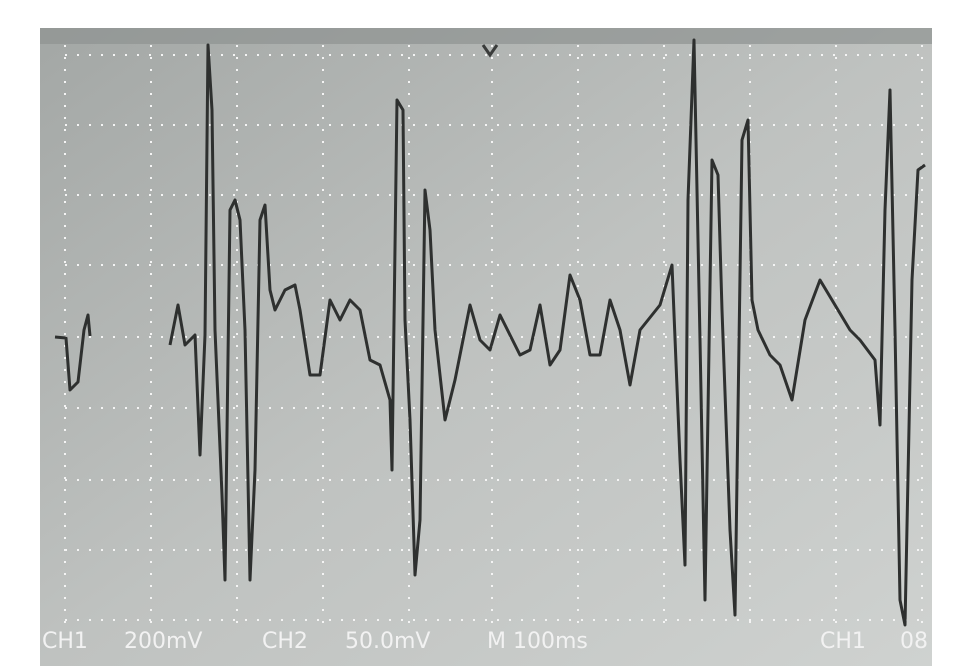  Describe the element at coordinates (387, 641) in the screenshot. I see `ch2-scale: 50.0mV` at that location.